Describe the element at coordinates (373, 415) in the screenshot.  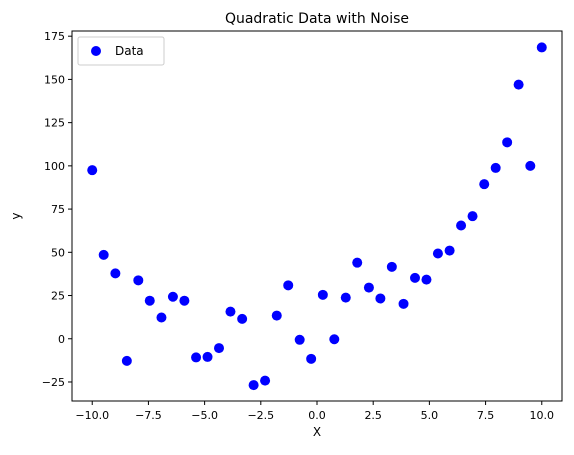
I see `x-tick-label: 2.5` at that location.